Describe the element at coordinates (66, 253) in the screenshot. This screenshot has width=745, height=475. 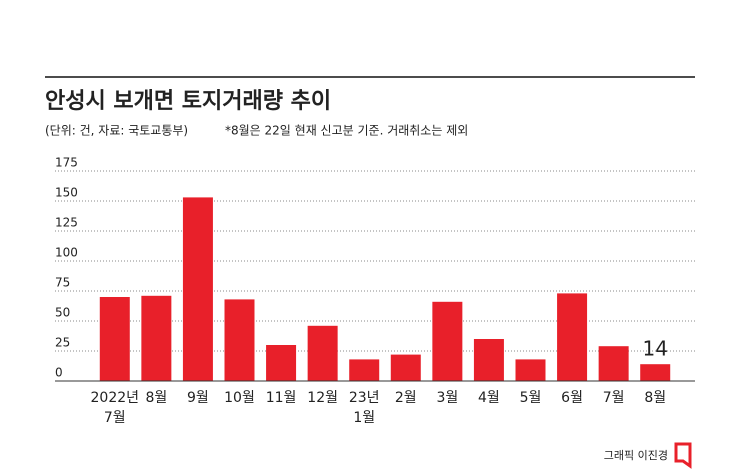
I see `y-tick-label: 100` at that location.